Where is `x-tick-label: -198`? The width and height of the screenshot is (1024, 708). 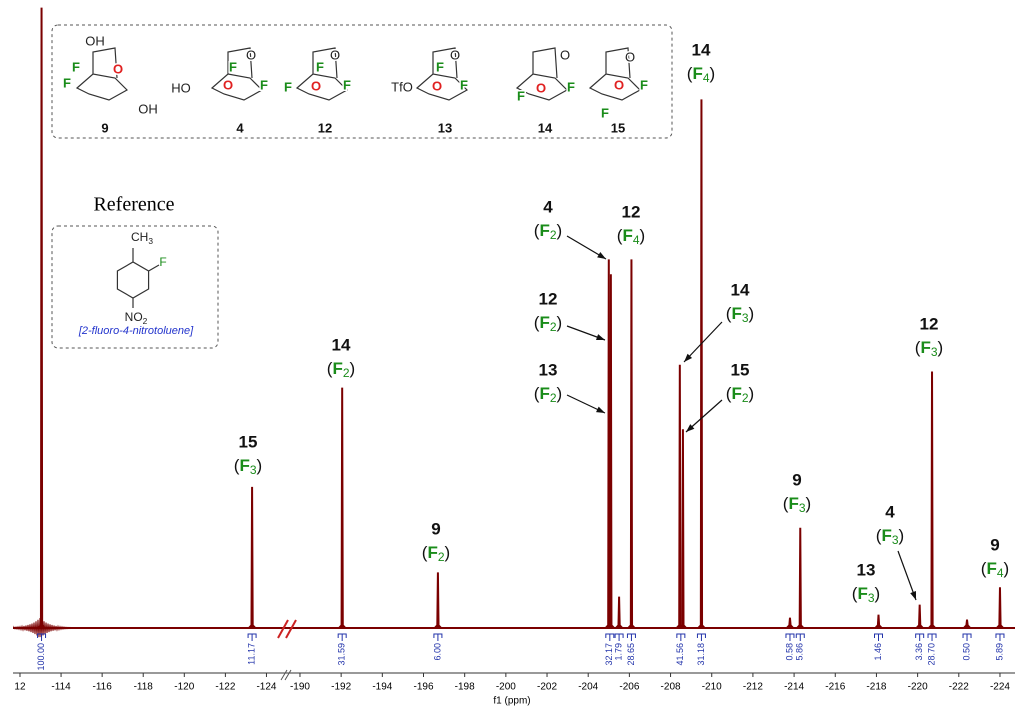 x-tick-label: -198 is located at coordinates (465, 687).